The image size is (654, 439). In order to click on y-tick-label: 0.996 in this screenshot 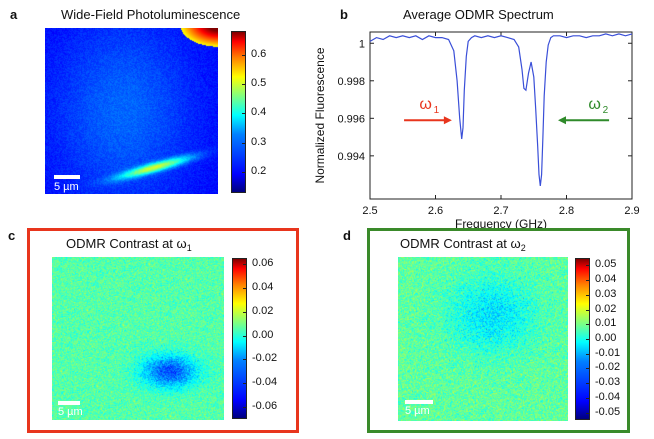, I will do `click(351, 119)`.